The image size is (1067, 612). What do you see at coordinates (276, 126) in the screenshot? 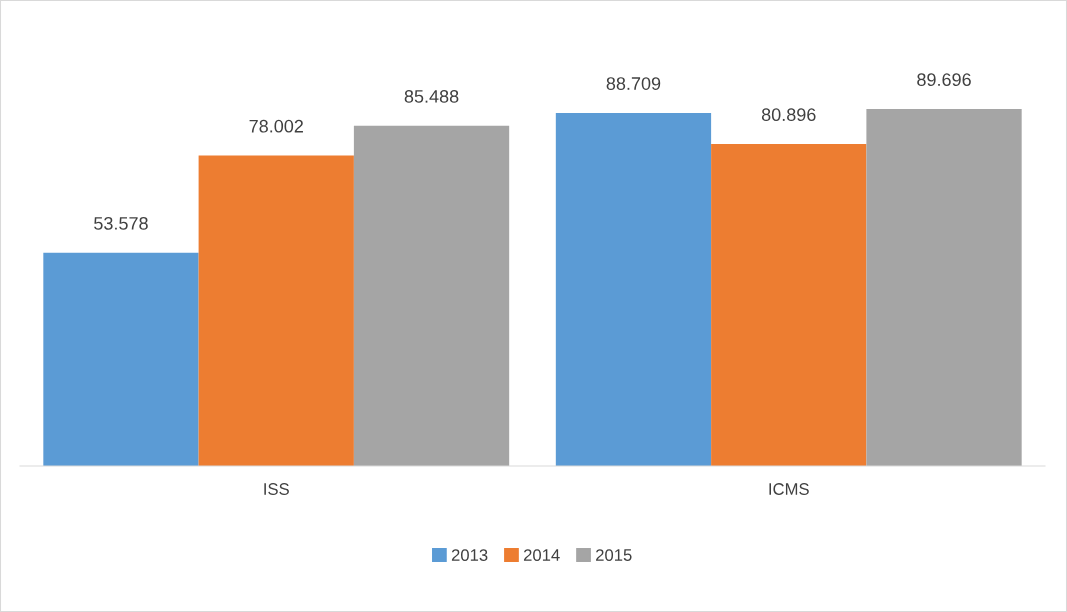
I see `data-label: 78.002` at bounding box center [276, 126].